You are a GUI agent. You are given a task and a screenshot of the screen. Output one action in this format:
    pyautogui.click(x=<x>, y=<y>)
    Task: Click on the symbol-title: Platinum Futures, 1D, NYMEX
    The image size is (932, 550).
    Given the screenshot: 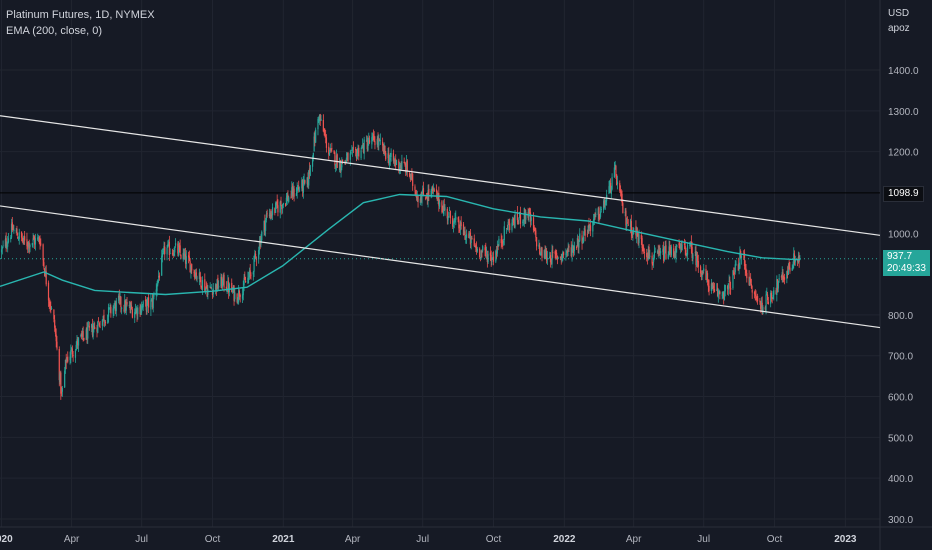 What is the action you would take?
    pyautogui.click(x=80, y=15)
    